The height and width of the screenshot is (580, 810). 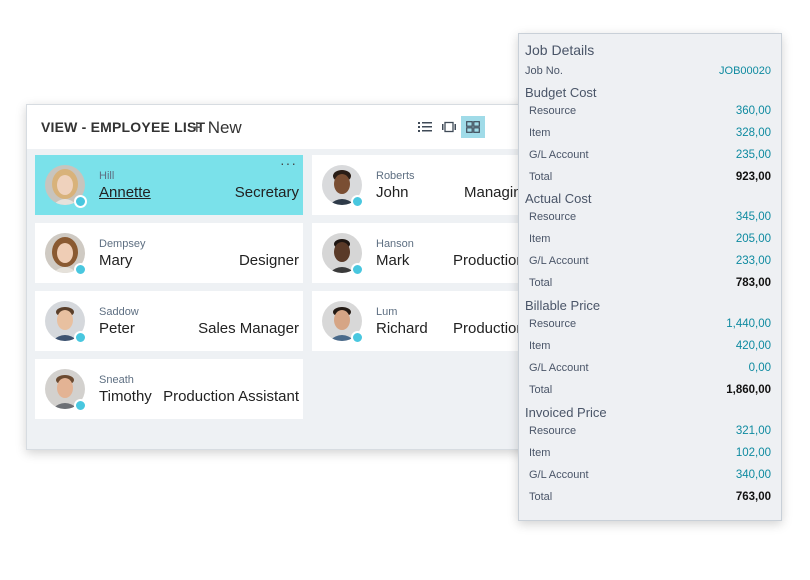 What do you see at coordinates (123, 127) in the screenshot?
I see `page-title: VIEW - EMPLOYEE LIST` at bounding box center [123, 127].